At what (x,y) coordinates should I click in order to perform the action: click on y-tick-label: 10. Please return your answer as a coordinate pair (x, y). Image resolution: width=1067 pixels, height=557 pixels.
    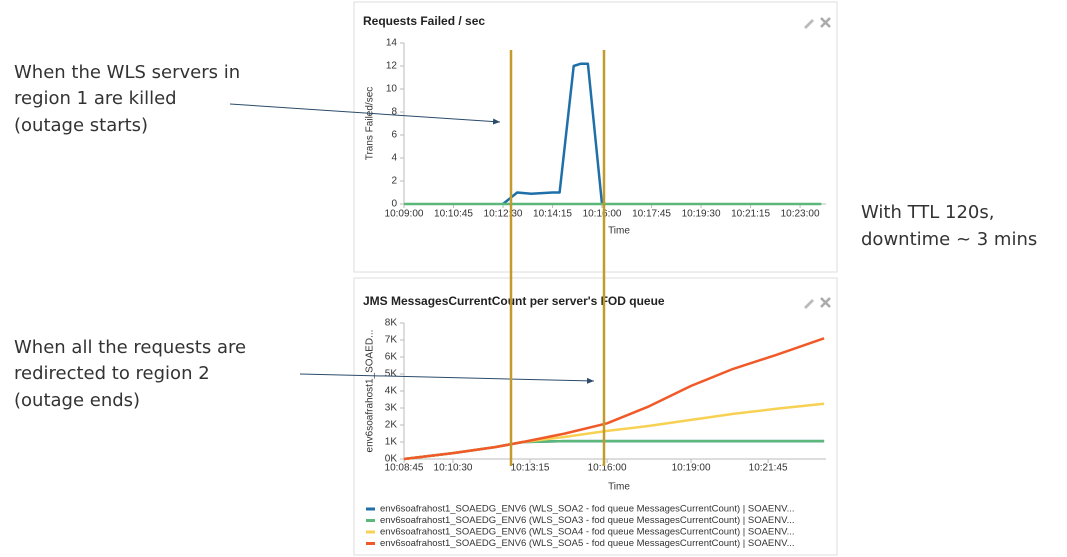
    Looking at the image, I should click on (392, 89).